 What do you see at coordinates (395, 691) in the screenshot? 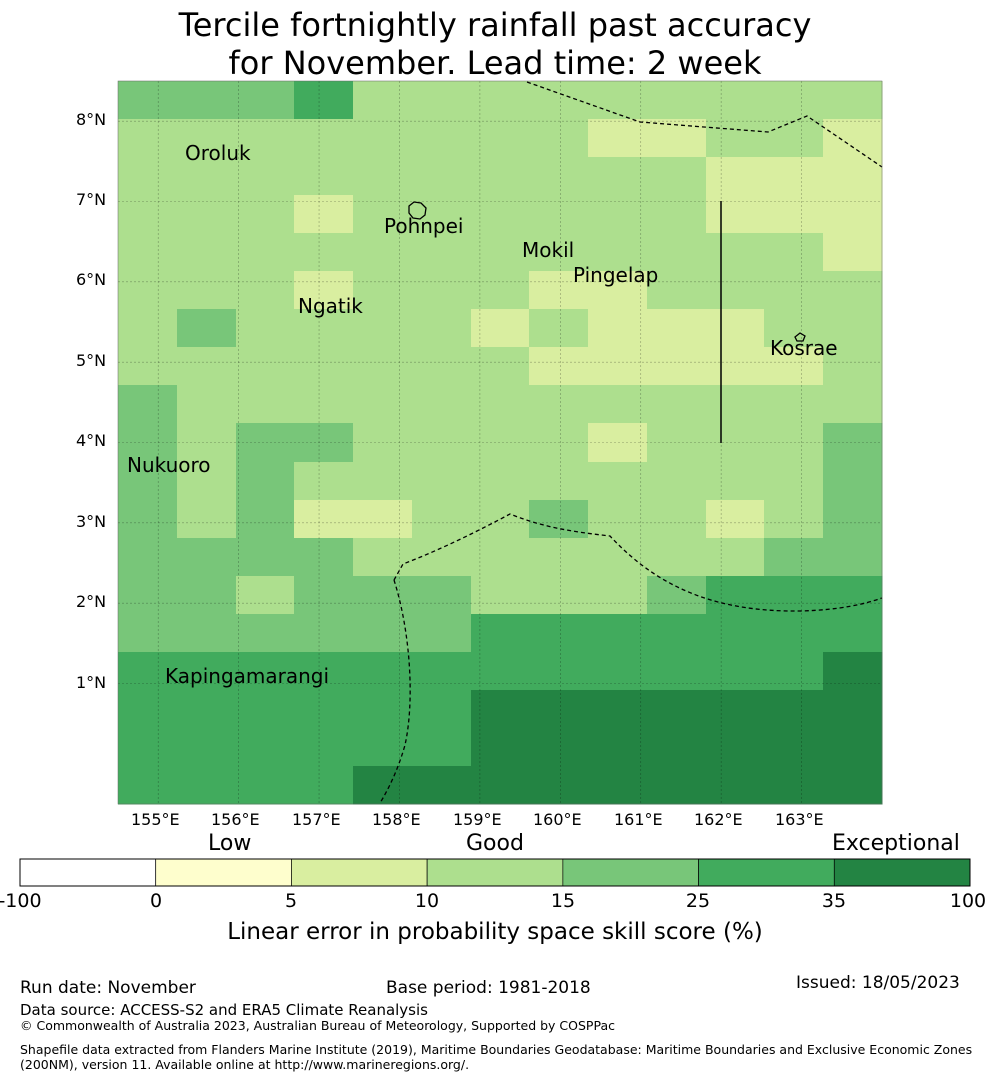
I see `eez-boundary-west` at bounding box center [395, 691].